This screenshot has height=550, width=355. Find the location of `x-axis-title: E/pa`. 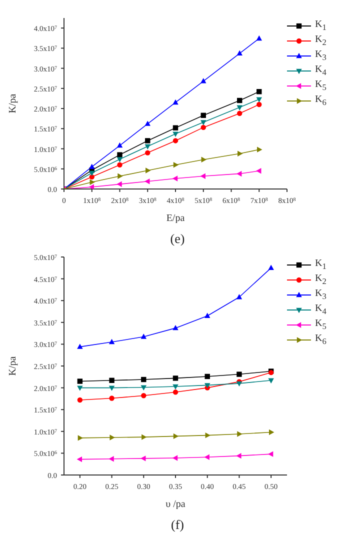

x-axis-title: E/pa is located at coordinates (176, 218).